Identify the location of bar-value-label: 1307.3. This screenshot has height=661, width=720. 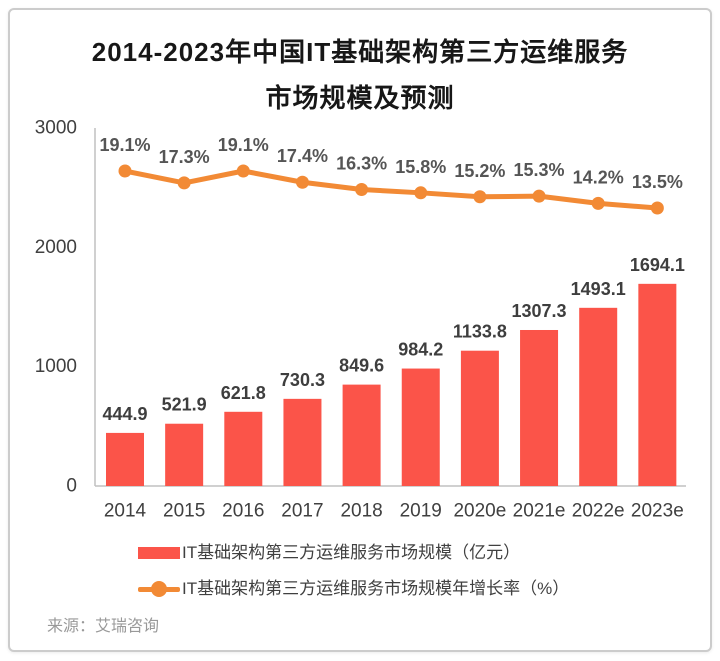
(539, 311).